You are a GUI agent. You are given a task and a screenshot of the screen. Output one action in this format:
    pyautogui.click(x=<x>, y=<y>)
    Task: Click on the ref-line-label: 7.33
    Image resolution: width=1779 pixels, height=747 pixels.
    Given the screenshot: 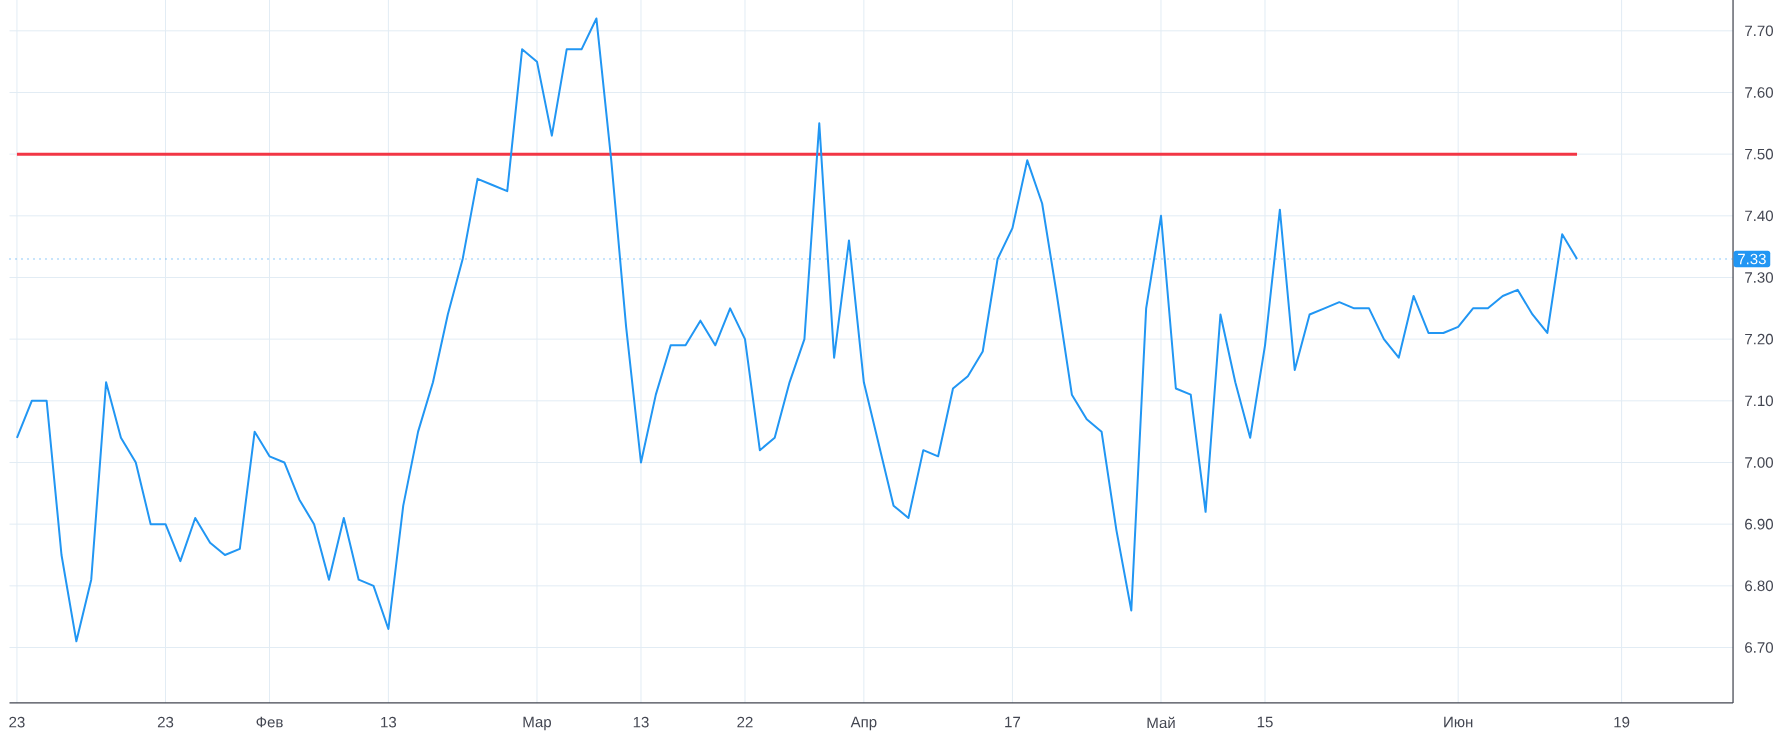 What is the action you would take?
    pyautogui.click(x=1752, y=259)
    